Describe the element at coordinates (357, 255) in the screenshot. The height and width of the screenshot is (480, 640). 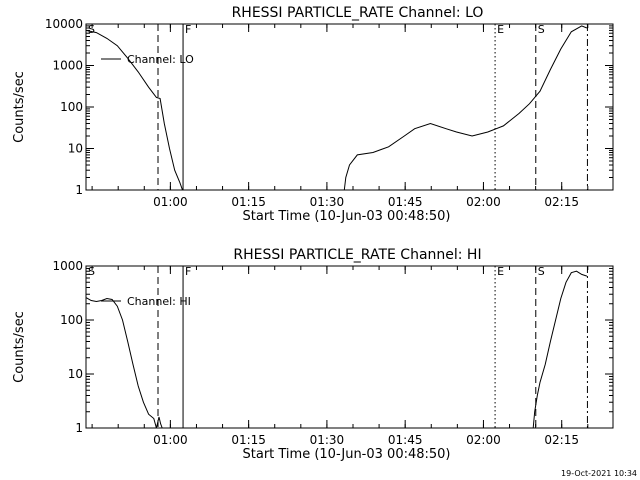
I see `chart-title: RHESSI PARTICLE_RATE Channel: HI` at that location.